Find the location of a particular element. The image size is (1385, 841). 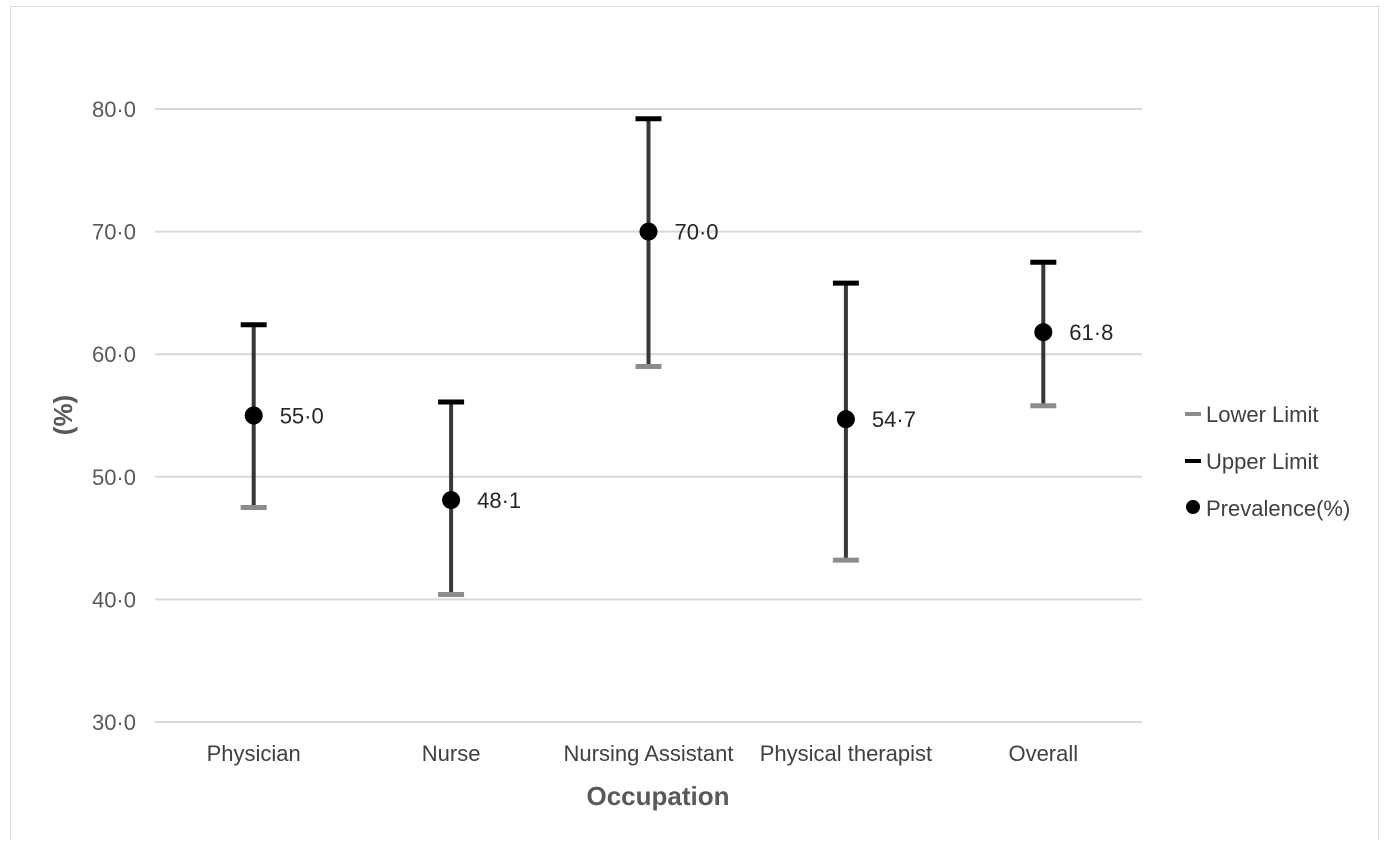

legend-prevalence-marker is located at coordinates (1193, 507).